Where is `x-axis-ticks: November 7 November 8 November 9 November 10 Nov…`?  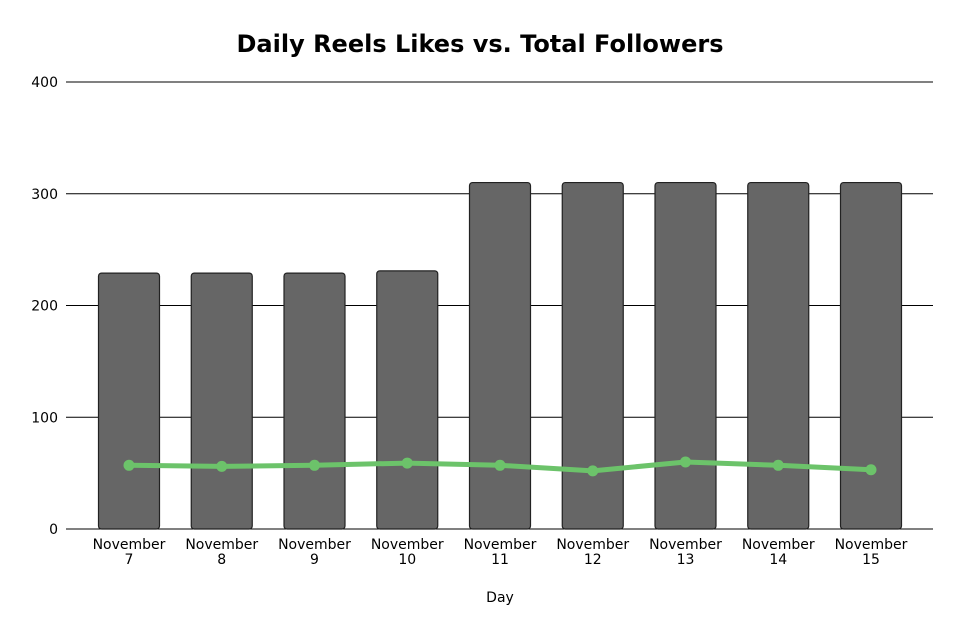 x-axis-ticks: November 7 November 8 November 9 November 10 Nov… is located at coordinates (500, 552).